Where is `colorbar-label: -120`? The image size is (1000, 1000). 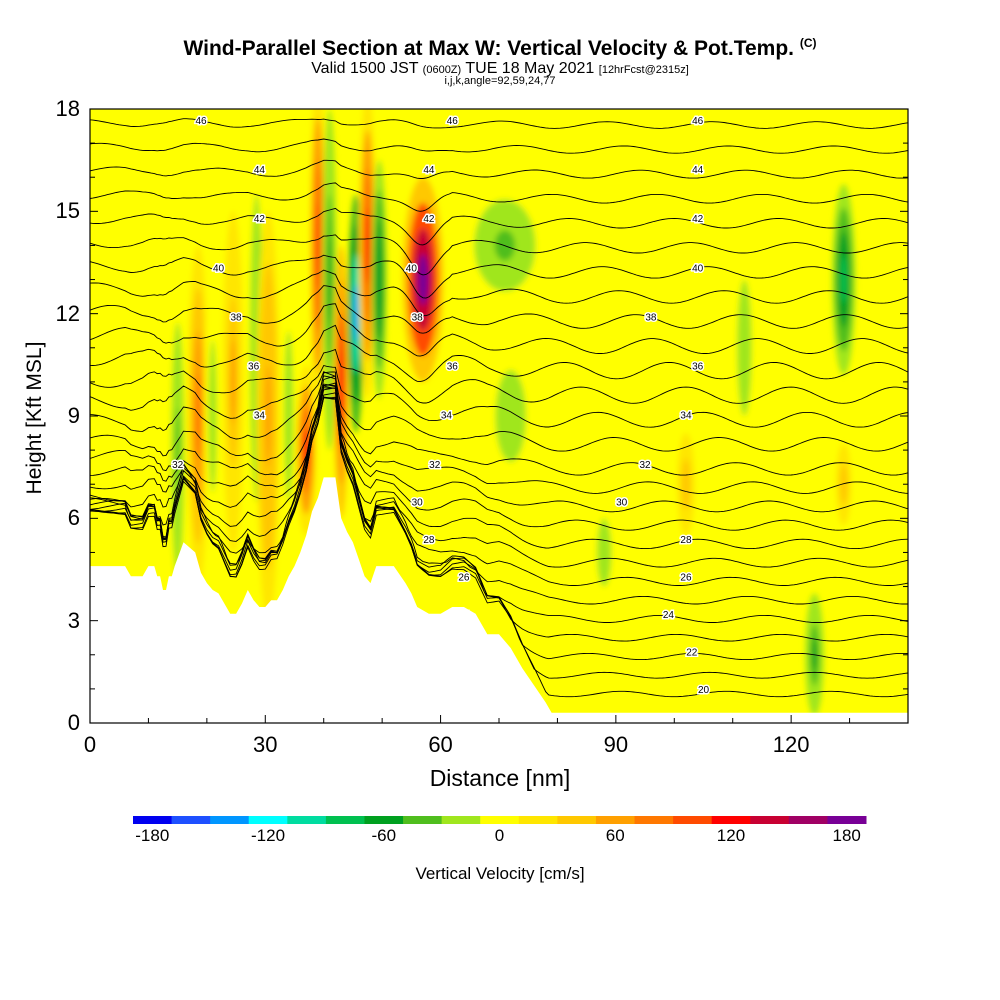
colorbar-label: -120 is located at coordinates (268, 835).